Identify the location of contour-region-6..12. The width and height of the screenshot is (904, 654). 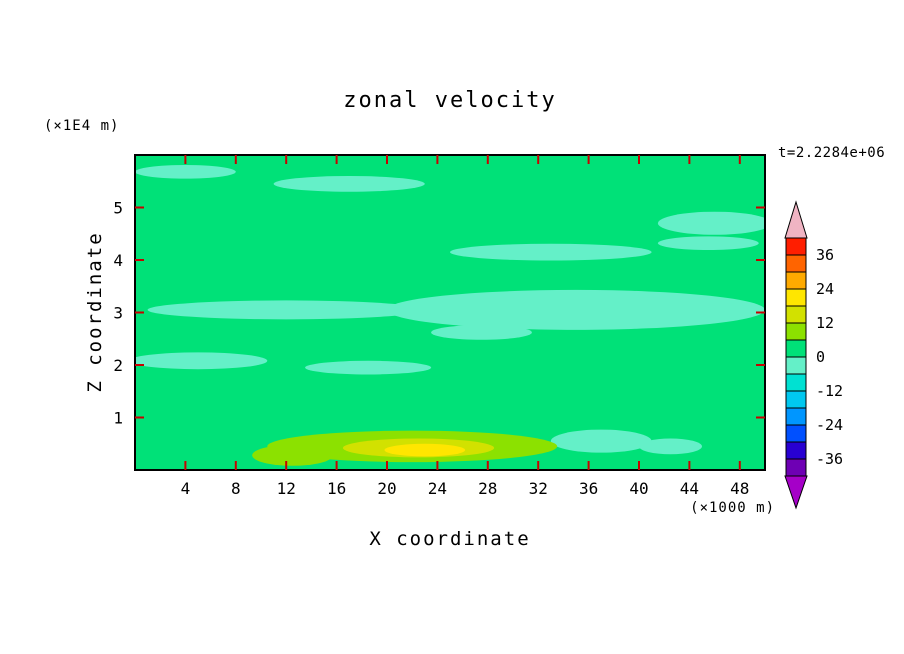
(292, 455).